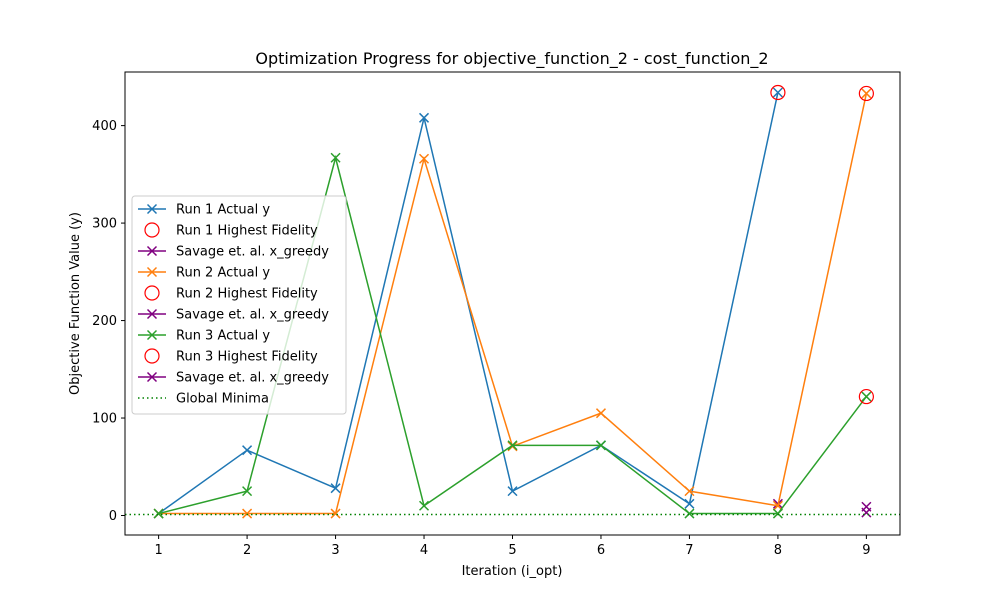 This screenshot has width=1000, height=600. Describe the element at coordinates (104, 126) in the screenshot. I see `y-tick-label: 400` at that location.